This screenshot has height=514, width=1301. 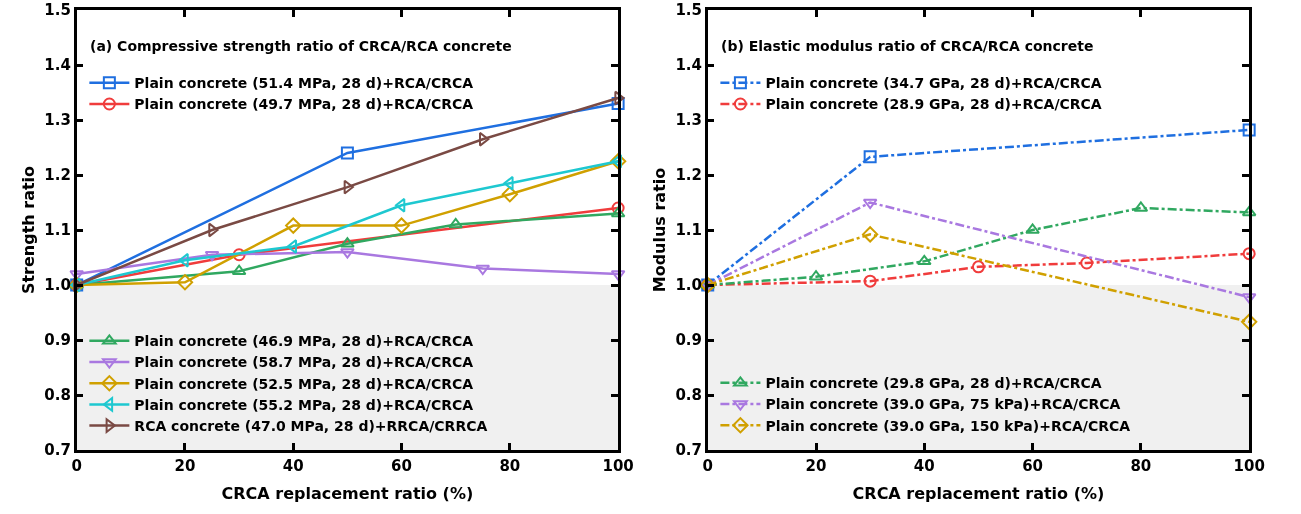 I want to click on legend-label: Plain concrete (28.9 GPa, 28 d)+RCA/CRCA, so click(x=933, y=104).